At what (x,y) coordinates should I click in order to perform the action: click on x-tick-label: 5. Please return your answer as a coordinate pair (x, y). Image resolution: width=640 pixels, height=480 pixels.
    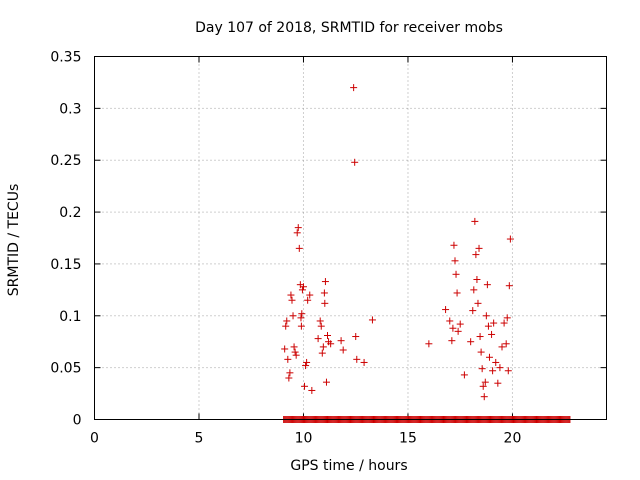
    Looking at the image, I should click on (199, 439).